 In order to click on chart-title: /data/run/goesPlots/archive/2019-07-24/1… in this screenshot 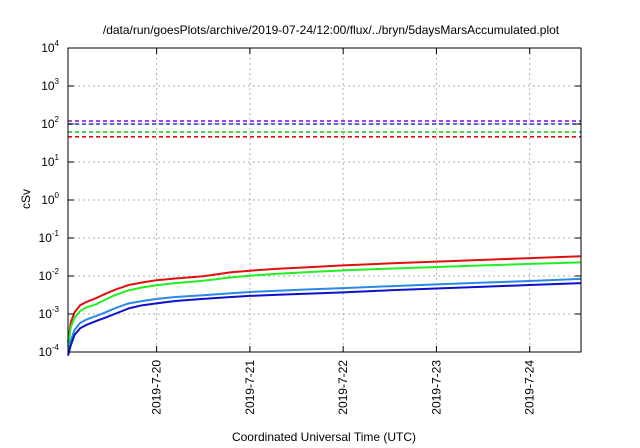, I will do `click(331, 30)`.